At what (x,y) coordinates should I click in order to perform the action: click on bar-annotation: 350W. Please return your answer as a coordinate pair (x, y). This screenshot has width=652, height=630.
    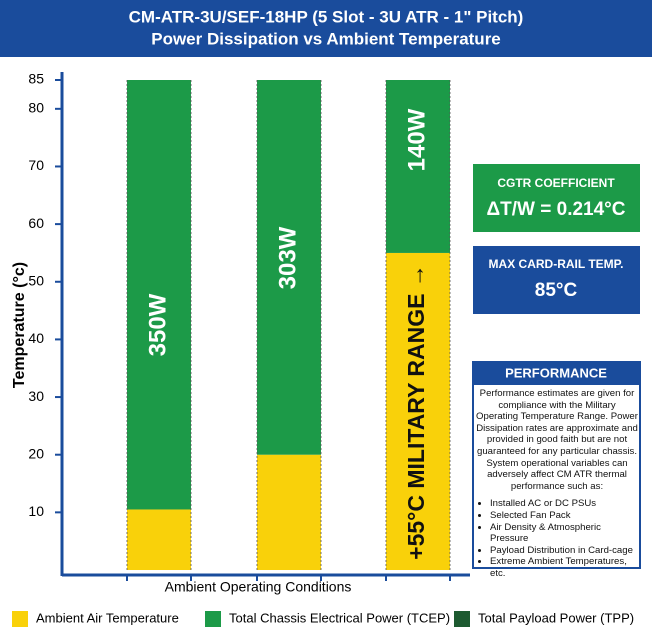
    Looking at the image, I should click on (157, 324).